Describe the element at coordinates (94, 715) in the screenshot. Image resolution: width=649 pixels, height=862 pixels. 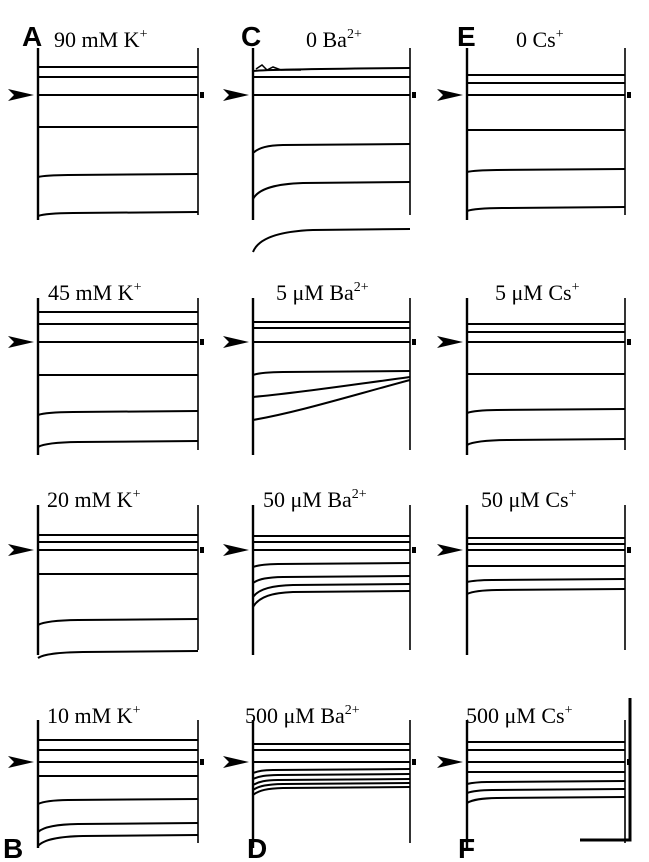
I see `title-a-row-4: 10 mM K+` at that location.